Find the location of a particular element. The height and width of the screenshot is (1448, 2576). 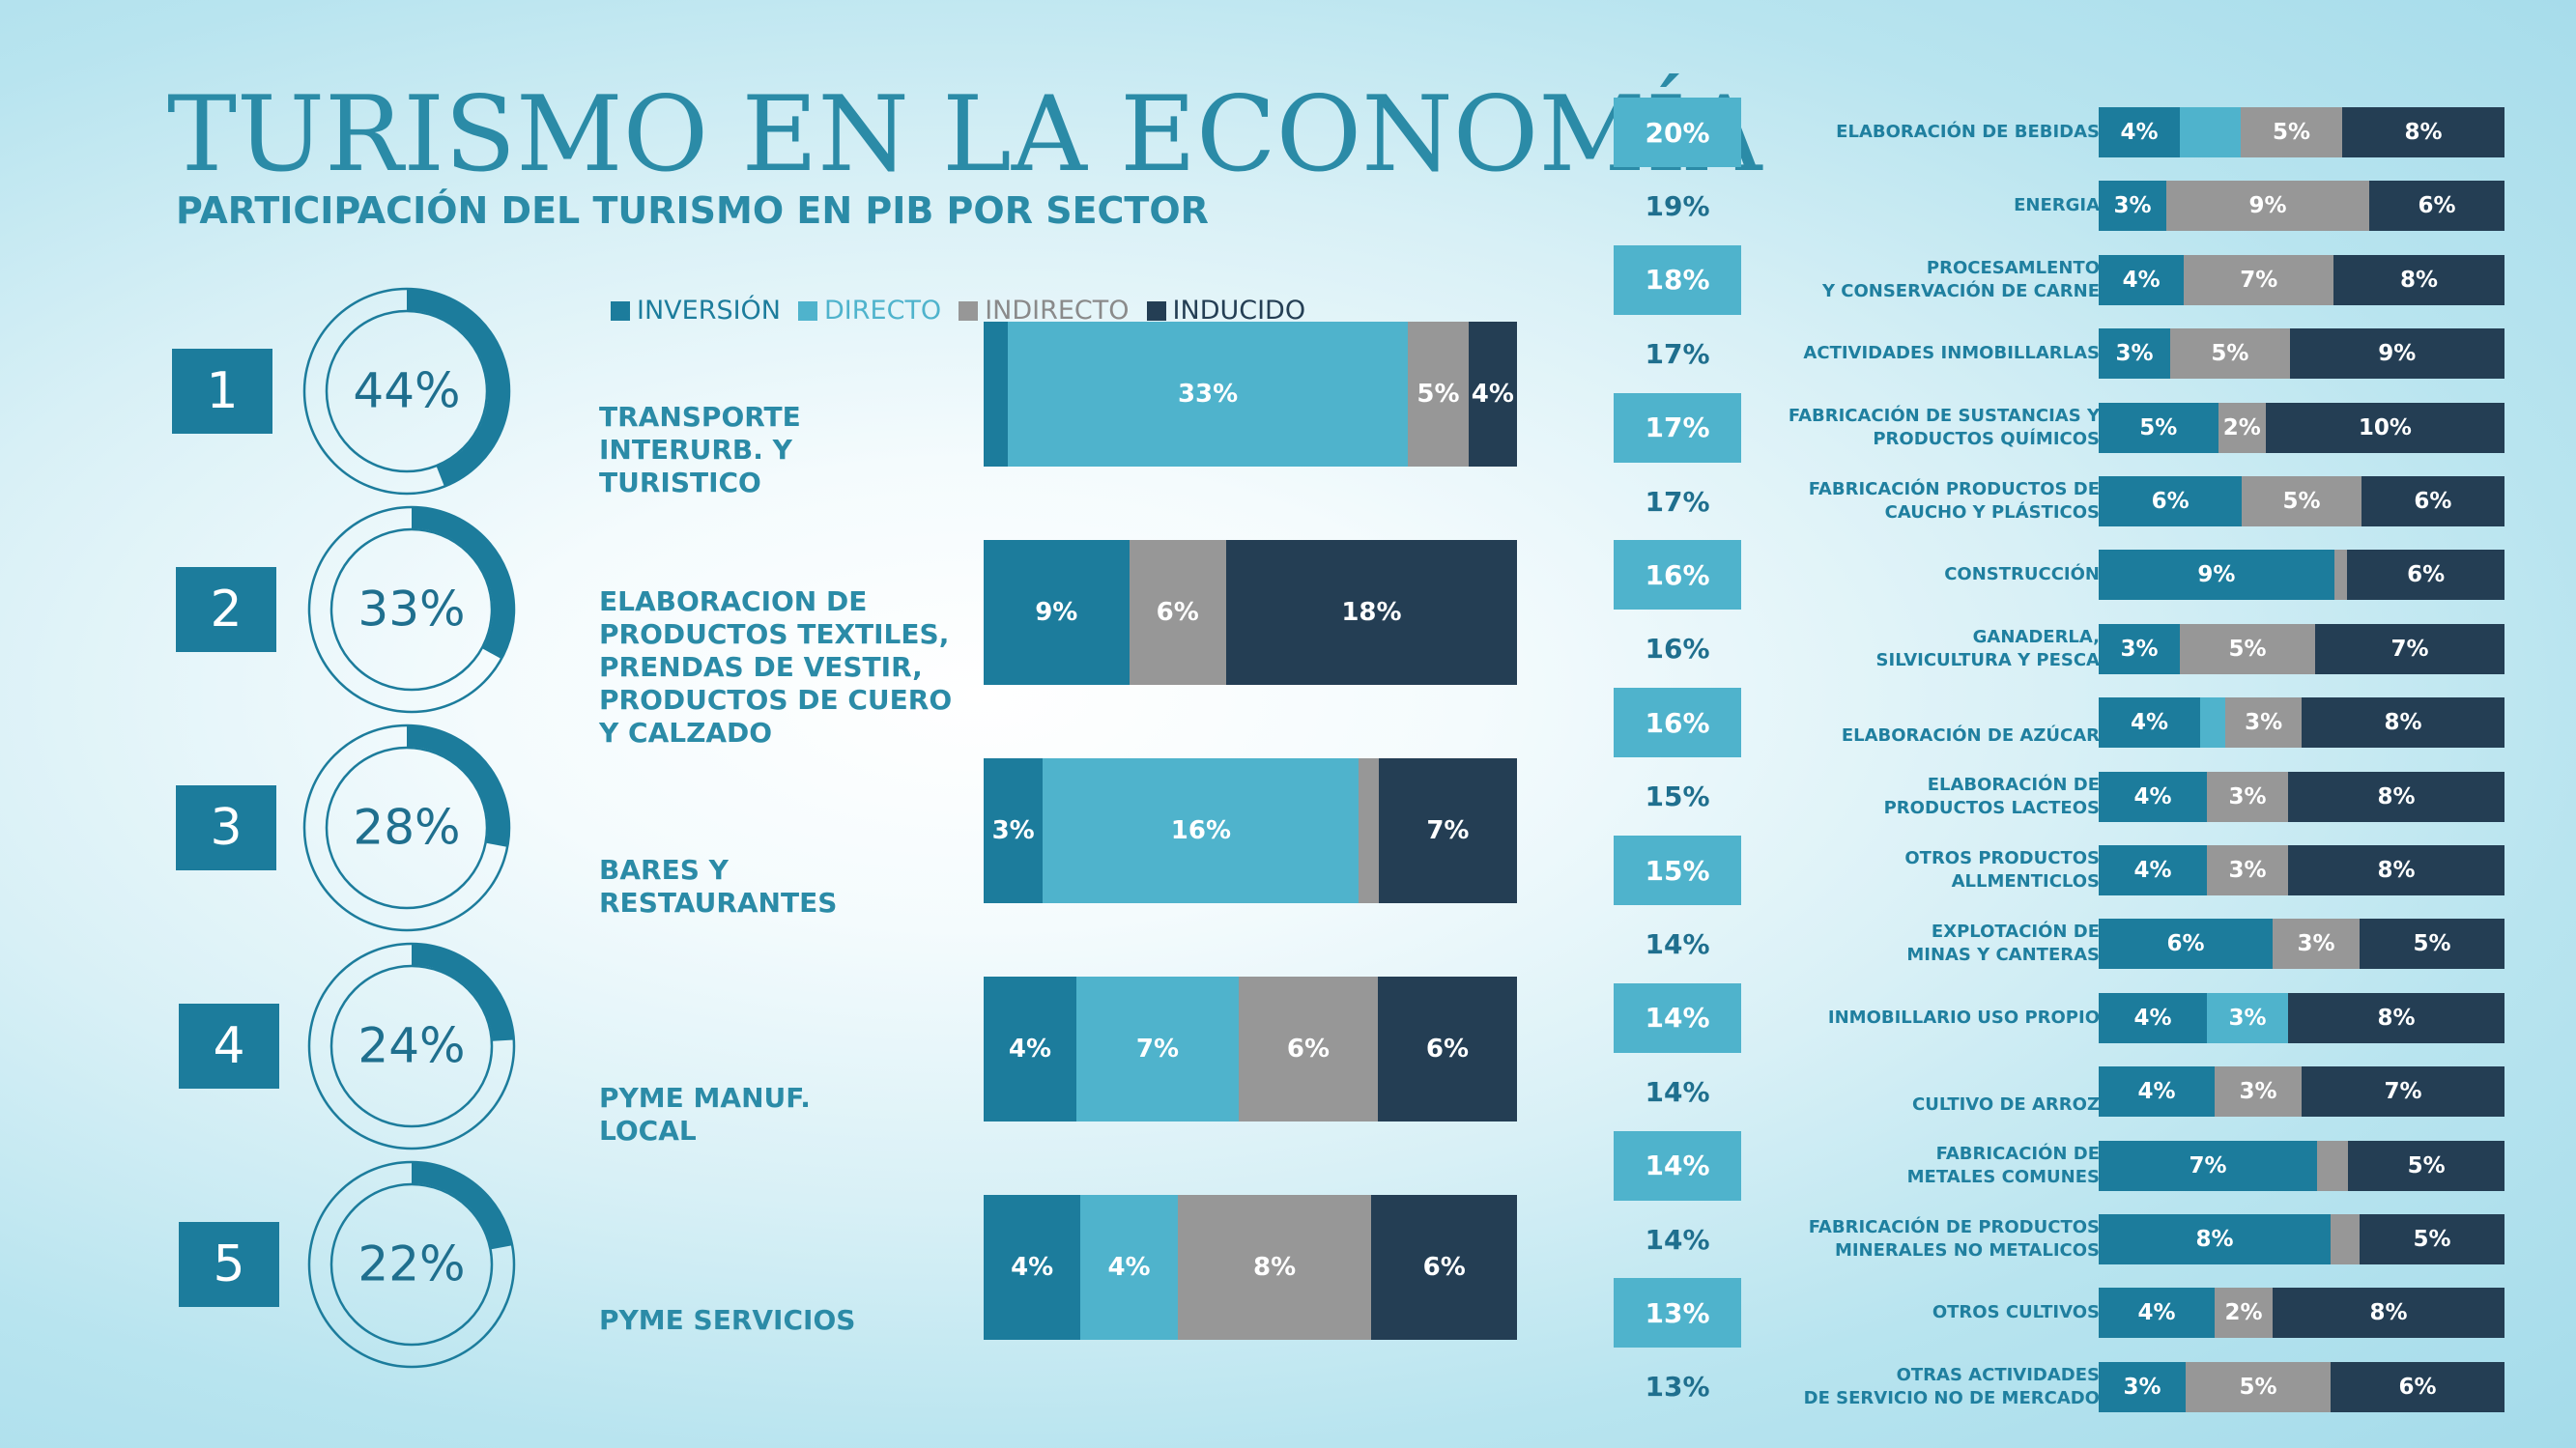

ring-total-label: 22% is located at coordinates (412, 1264).